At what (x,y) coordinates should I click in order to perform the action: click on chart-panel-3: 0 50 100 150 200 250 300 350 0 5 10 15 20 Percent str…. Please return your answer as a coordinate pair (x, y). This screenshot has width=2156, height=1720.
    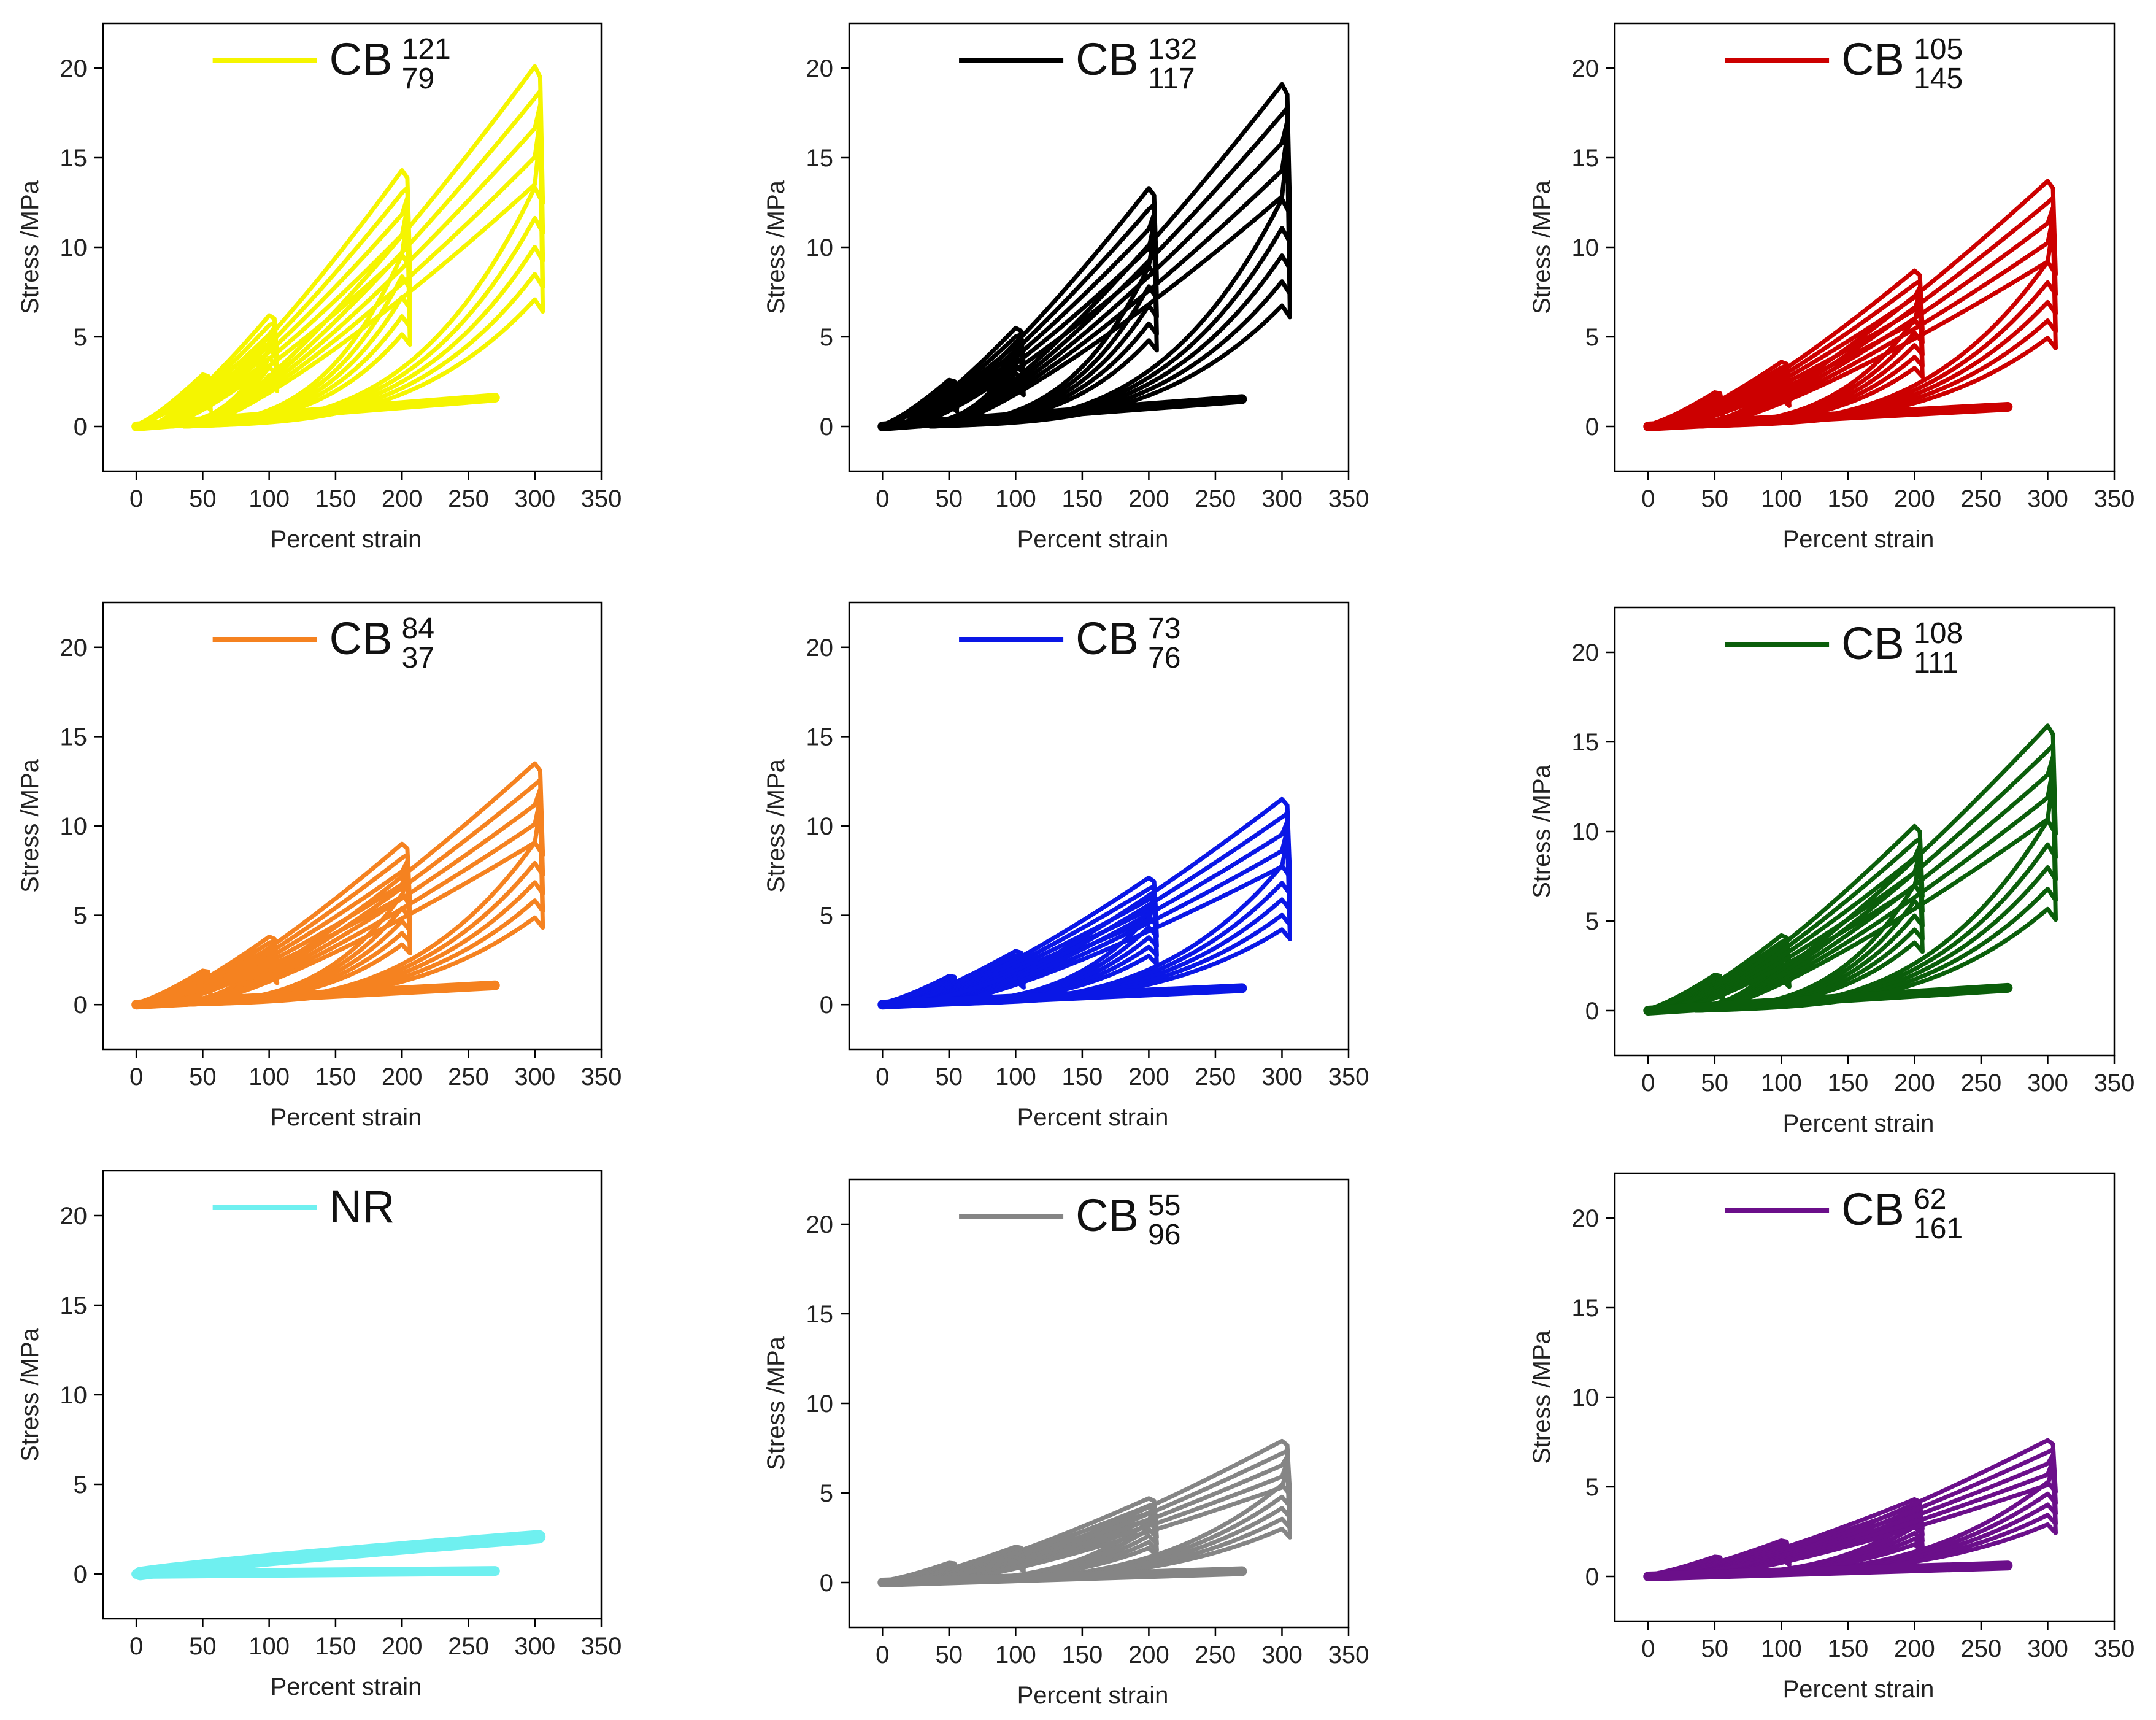
    Looking at the image, I should click on (1832, 288).